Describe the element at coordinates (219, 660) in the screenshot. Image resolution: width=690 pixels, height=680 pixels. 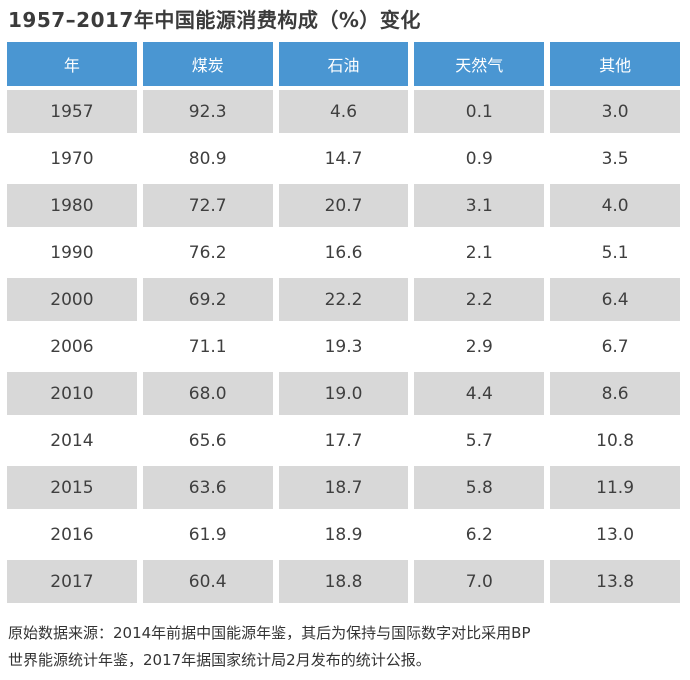
I see `footer-line: 世界能源统计年鉴，2017年据国家统计局2月发布的统计公报。` at that location.